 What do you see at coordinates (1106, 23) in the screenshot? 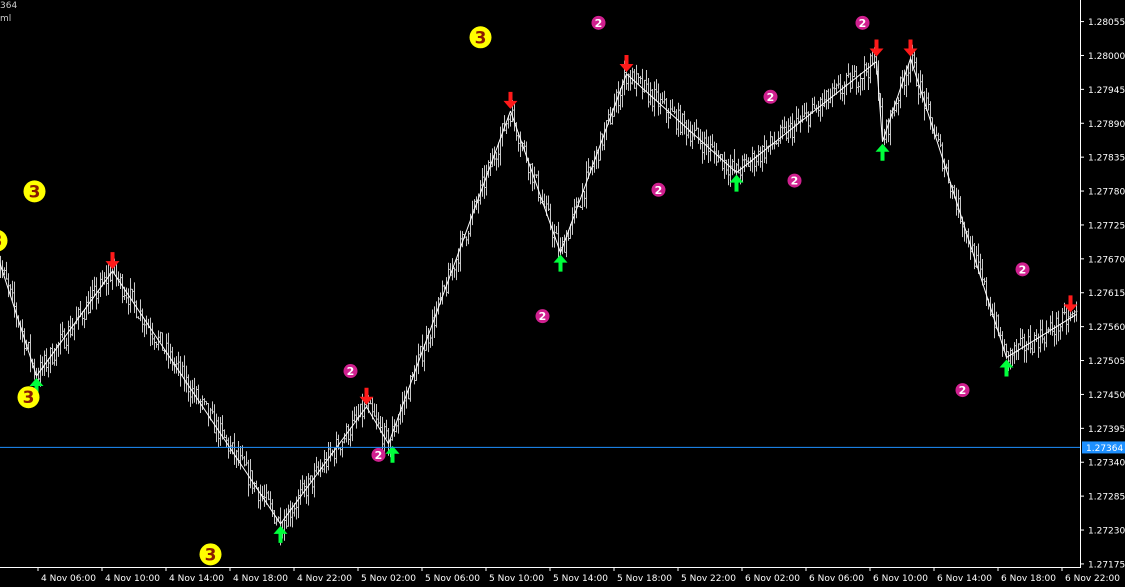
I see `price-tick-label: 1.28055` at bounding box center [1106, 23].